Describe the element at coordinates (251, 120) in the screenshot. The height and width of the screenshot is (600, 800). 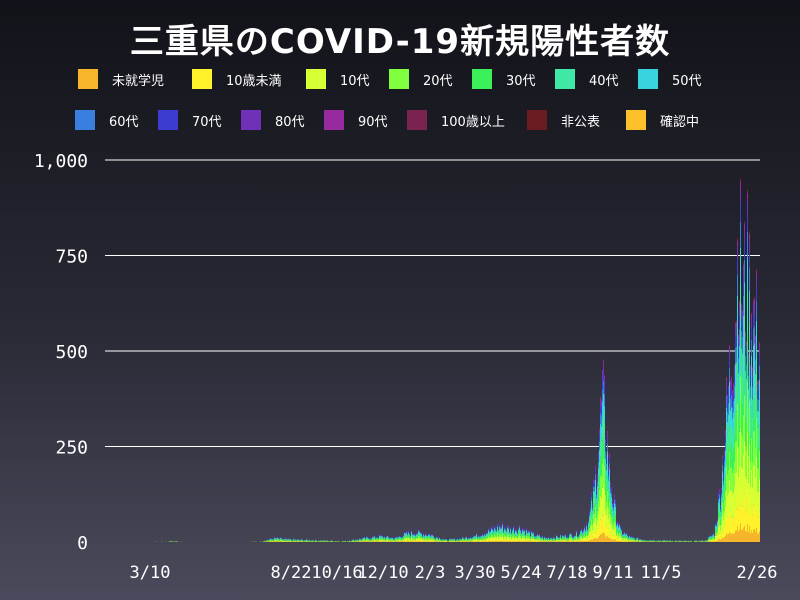
I see `legend-swatch` at that location.